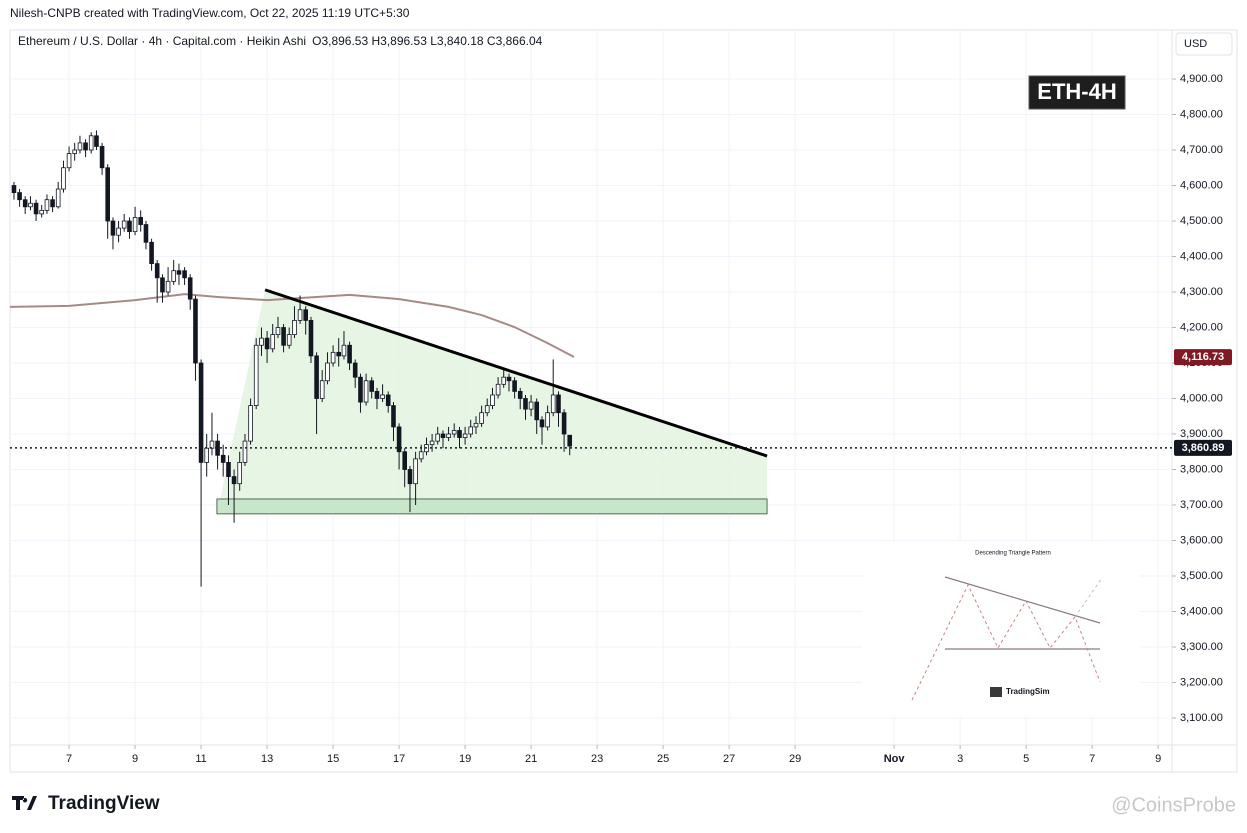 The image size is (1247, 833). Describe the element at coordinates (1195, 44) in the screenshot. I see `currency: USD` at that location.